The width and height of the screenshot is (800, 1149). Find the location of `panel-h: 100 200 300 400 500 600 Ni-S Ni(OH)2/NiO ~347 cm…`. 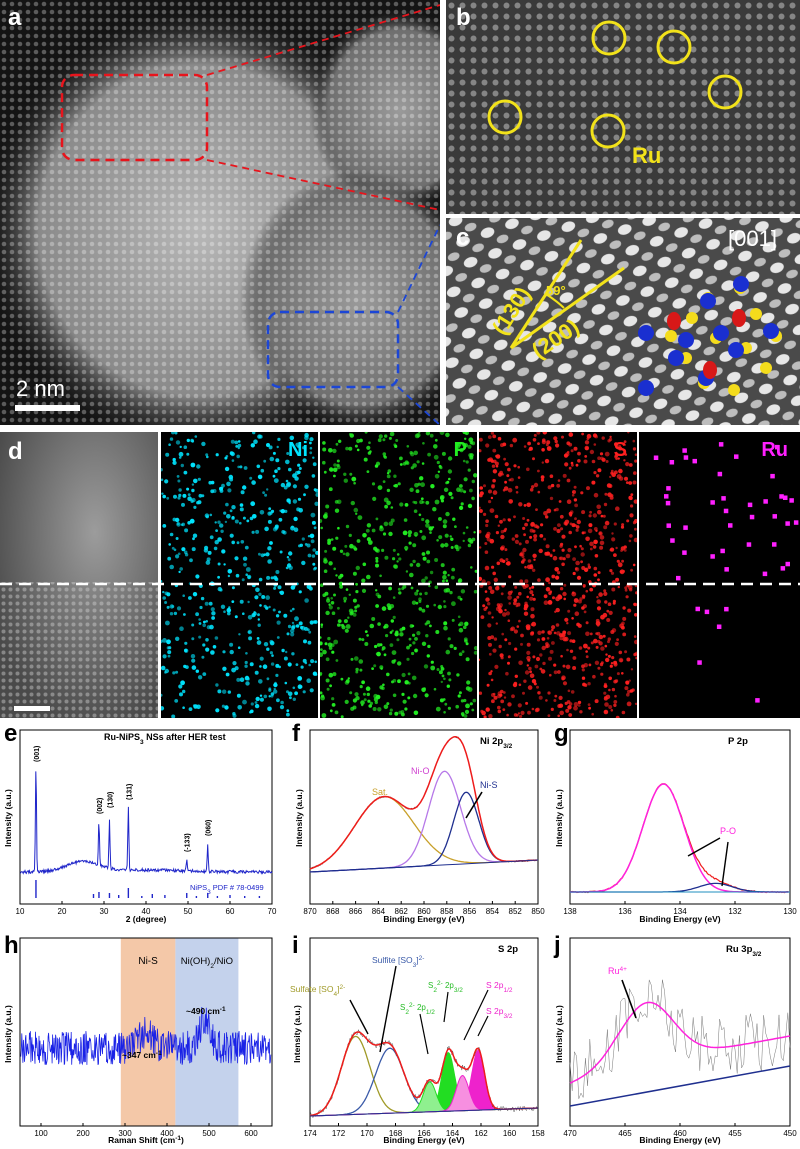

panel-h: 100 200 300 400 500 600 Ni-S Ni(OH)2/NiO ~347 cm… is located at coordinates (144, 1039).